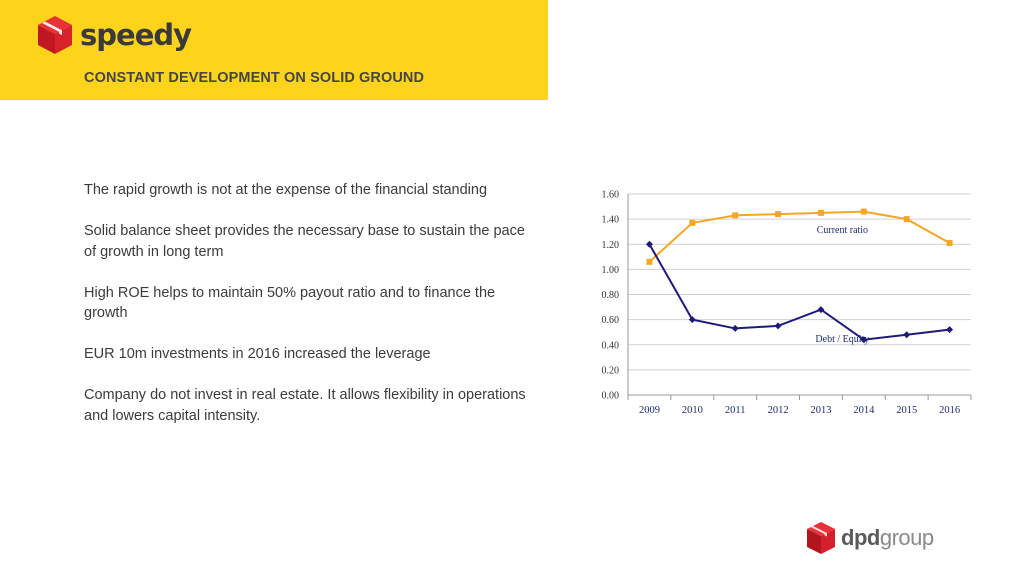  I want to click on x-tick-label: 2016, so click(949, 410).